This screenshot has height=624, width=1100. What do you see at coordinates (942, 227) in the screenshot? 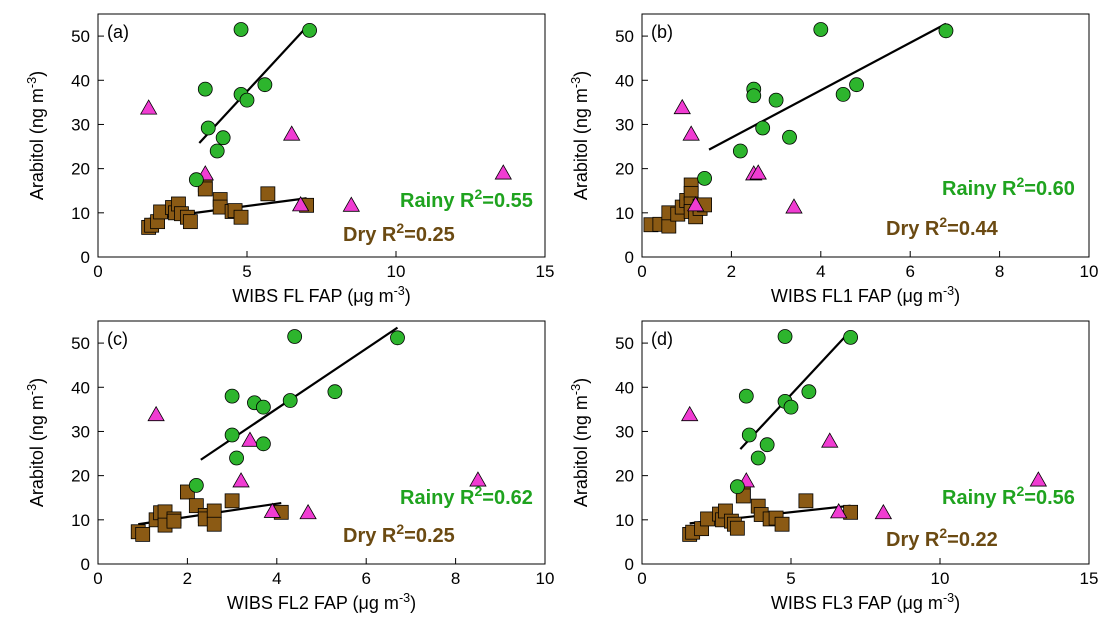
I see `dry-r2-annotation: Dry R2=0.44` at bounding box center [942, 227].